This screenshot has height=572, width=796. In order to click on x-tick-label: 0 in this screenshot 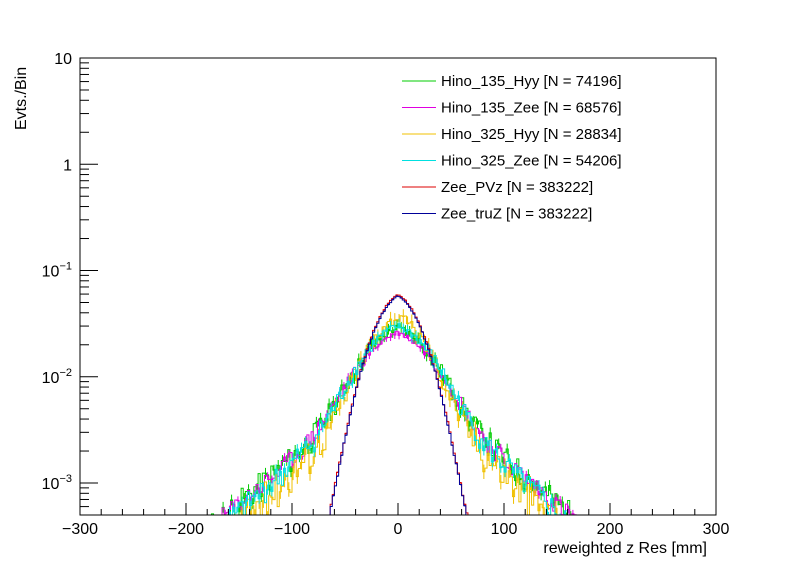, I will do `click(398, 529)`.